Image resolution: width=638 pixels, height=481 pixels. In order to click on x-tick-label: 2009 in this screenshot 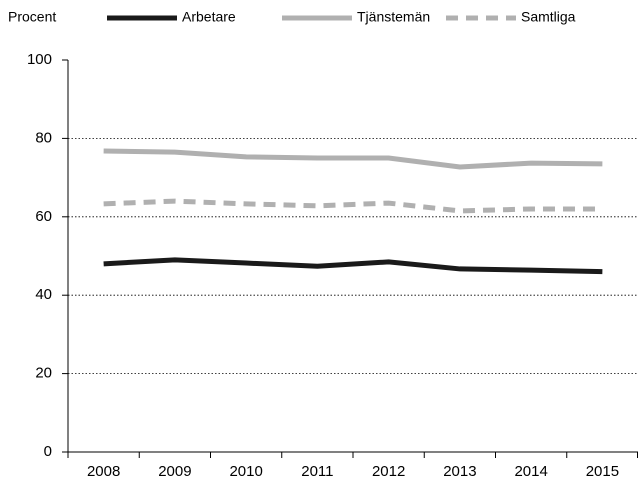, I will do `click(174, 471)`.